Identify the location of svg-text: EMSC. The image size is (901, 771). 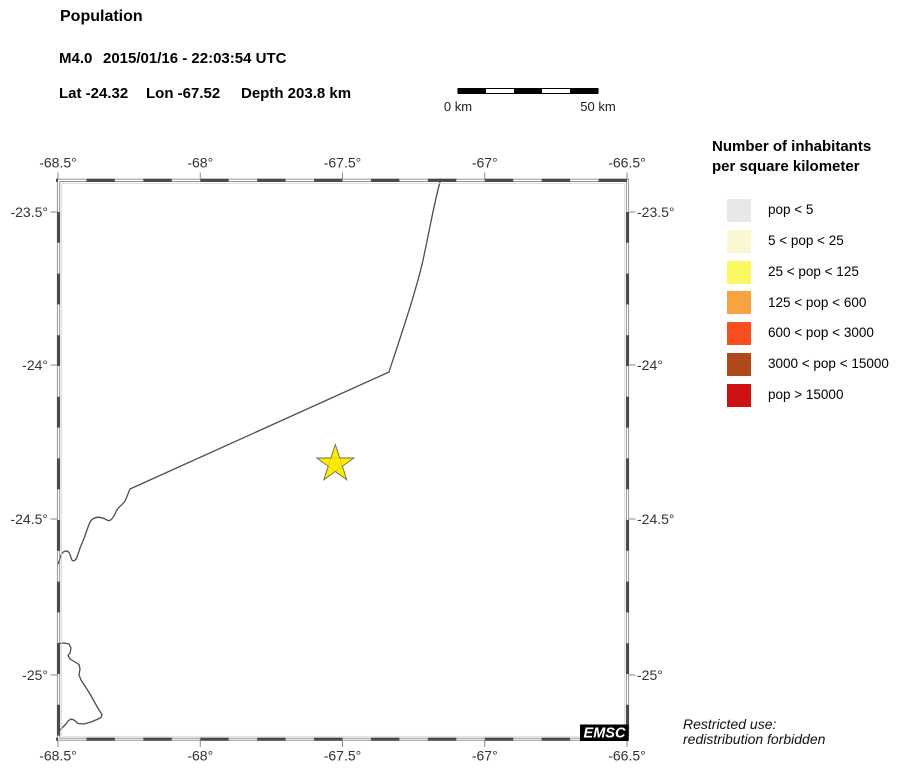
(605, 734).